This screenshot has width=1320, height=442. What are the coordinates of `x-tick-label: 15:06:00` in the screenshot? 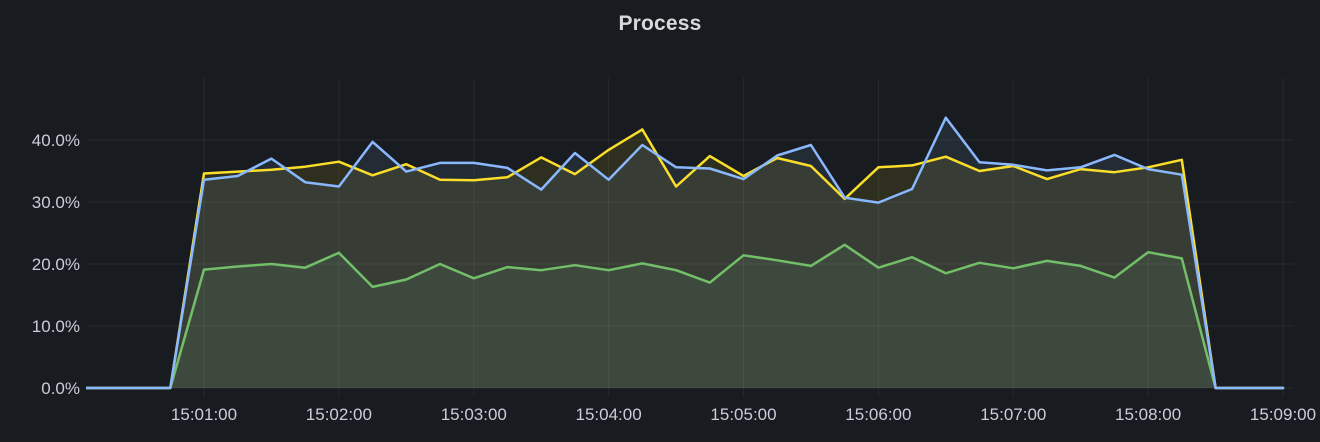 It's located at (878, 414).